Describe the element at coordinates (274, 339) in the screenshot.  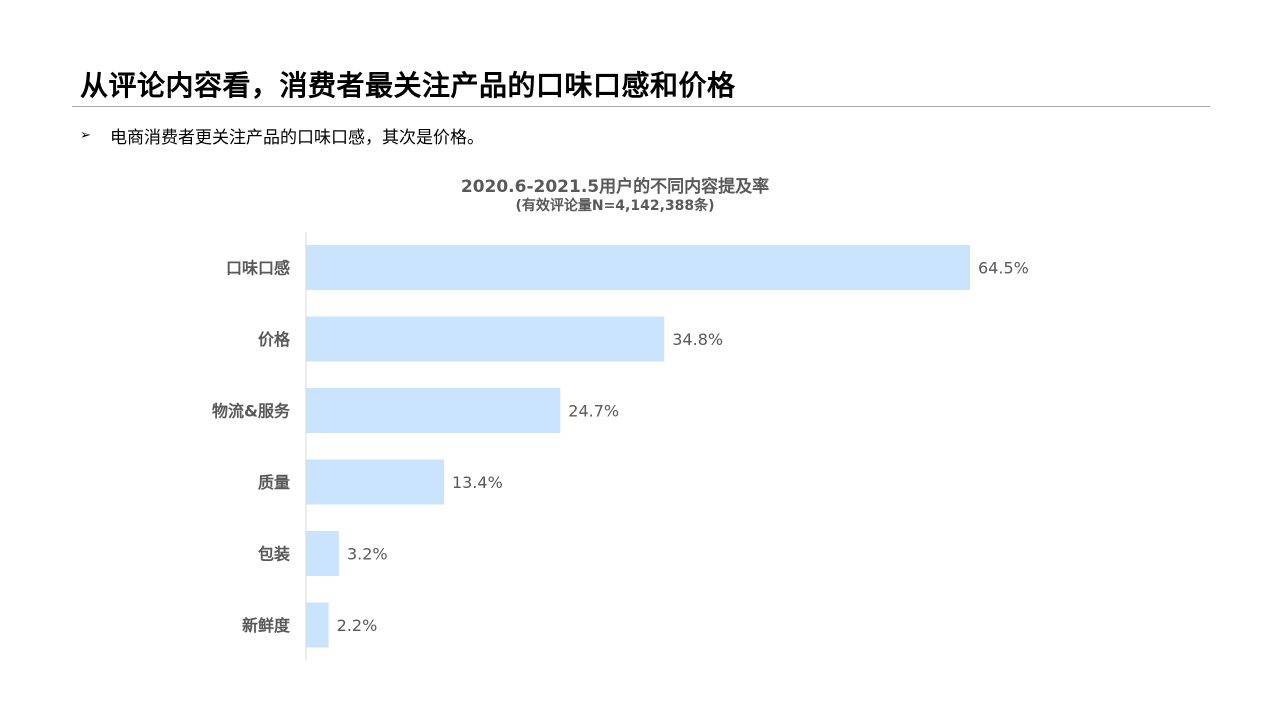
I see `category-label: 价格` at that location.